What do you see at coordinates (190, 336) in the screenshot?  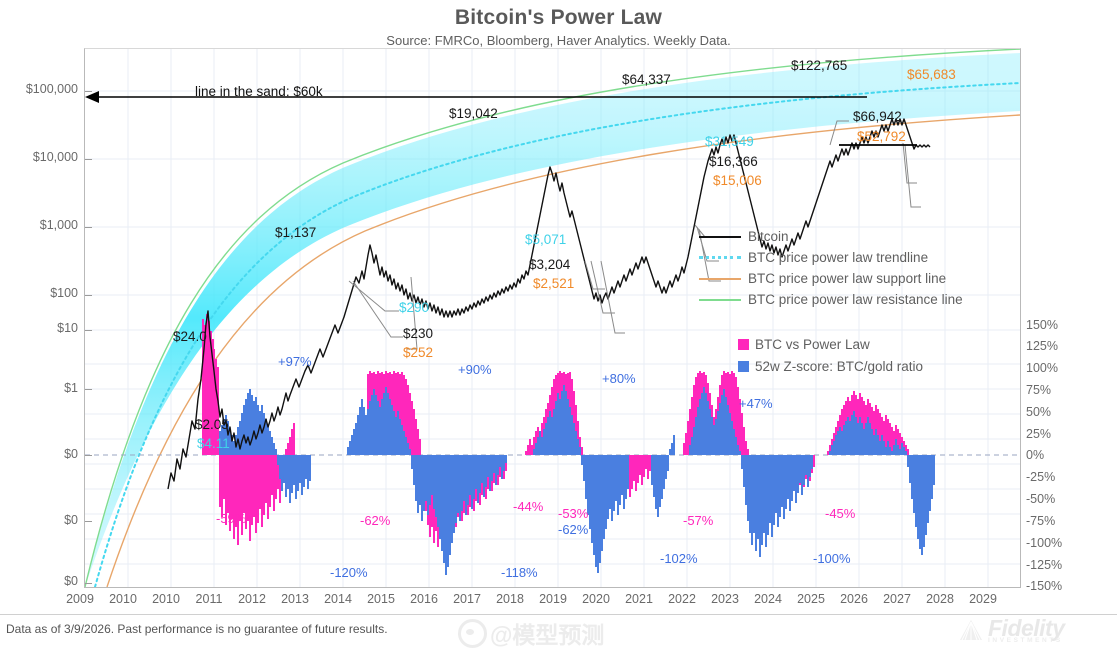 I see `annotation-price-24: $24.0` at bounding box center [190, 336].